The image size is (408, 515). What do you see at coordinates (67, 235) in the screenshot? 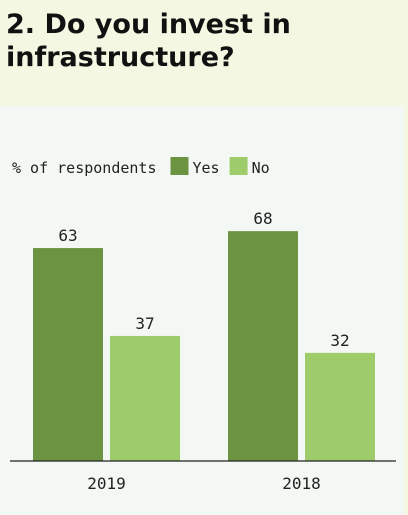
I see `value-label-2019-yes: 63` at bounding box center [67, 235].